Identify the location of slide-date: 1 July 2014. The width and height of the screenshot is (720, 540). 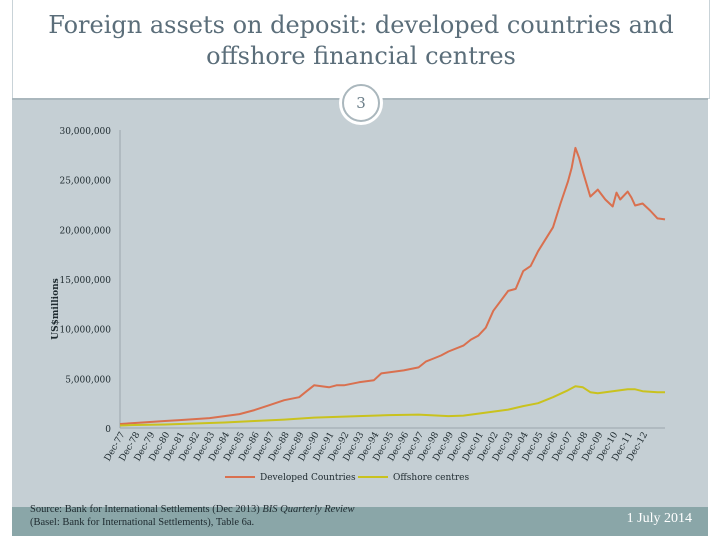
(659, 518).